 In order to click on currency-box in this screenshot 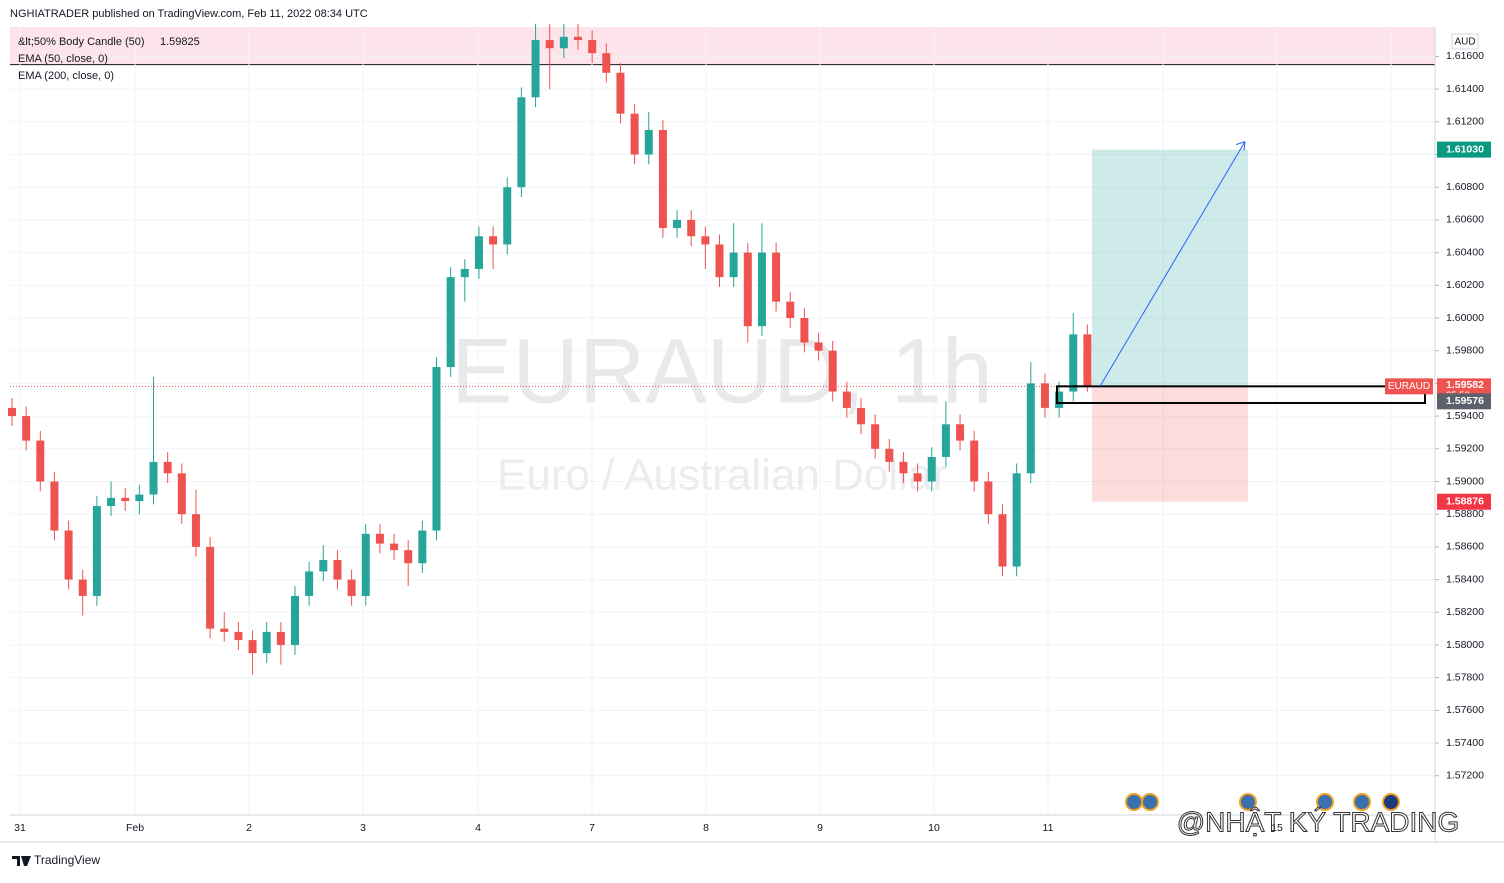, I will do `click(1465, 41)`.